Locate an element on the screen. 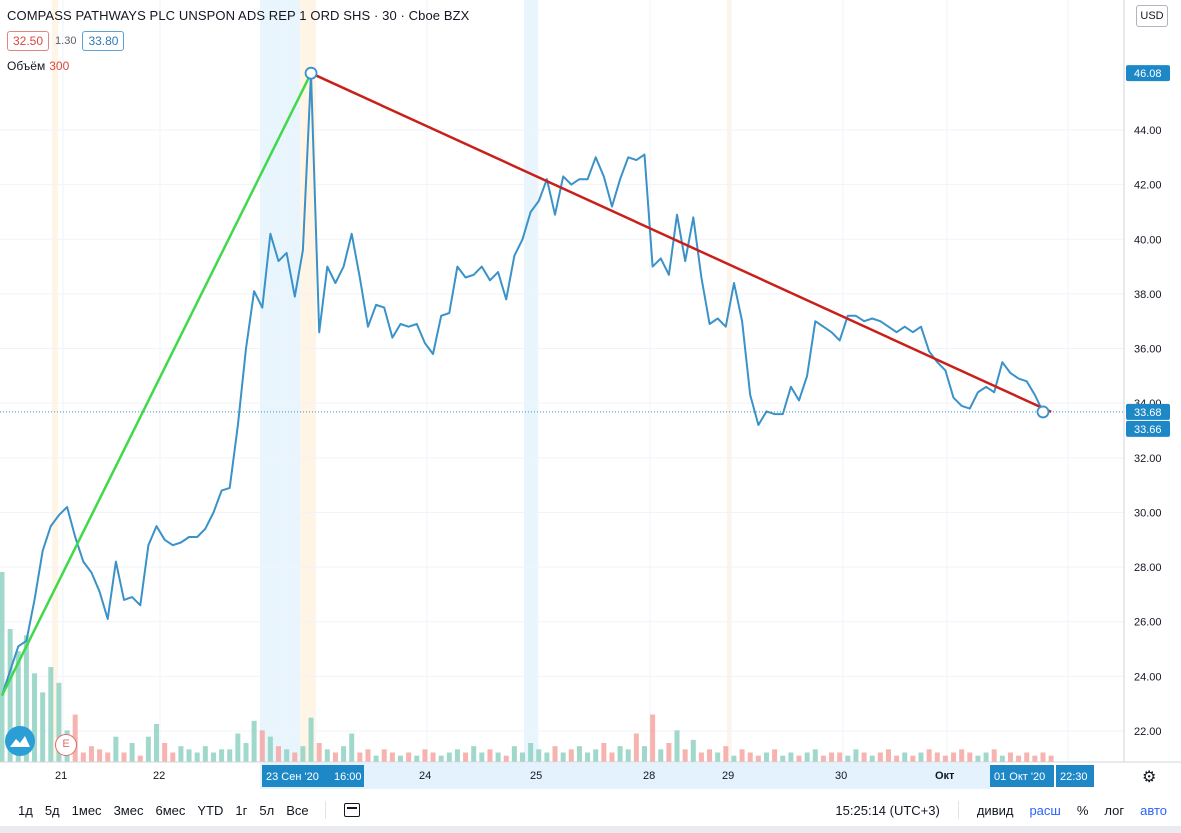  time-tick-label: 22 is located at coordinates (159, 776).